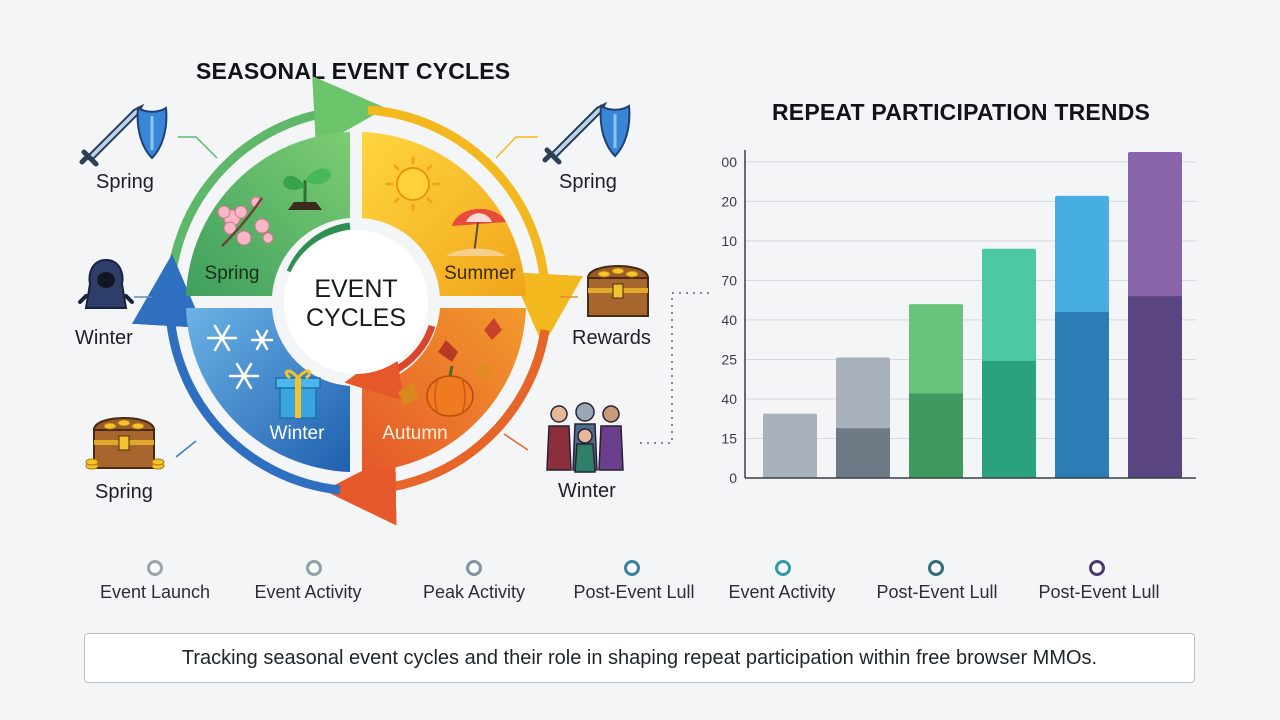  I want to click on connector-bottom-left, so click(186, 449).